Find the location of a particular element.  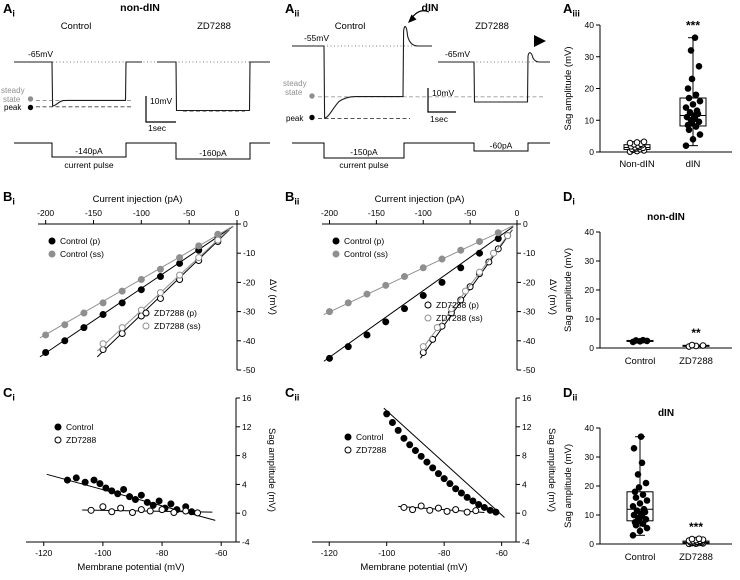

current-pulse-waveform is located at coordinates (142, 151).